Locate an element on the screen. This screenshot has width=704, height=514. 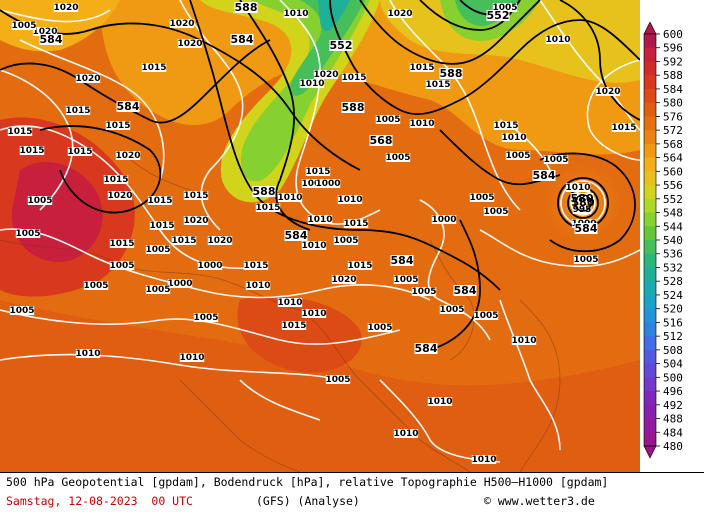
legend-label: 480 is located at coordinates (673, 446).